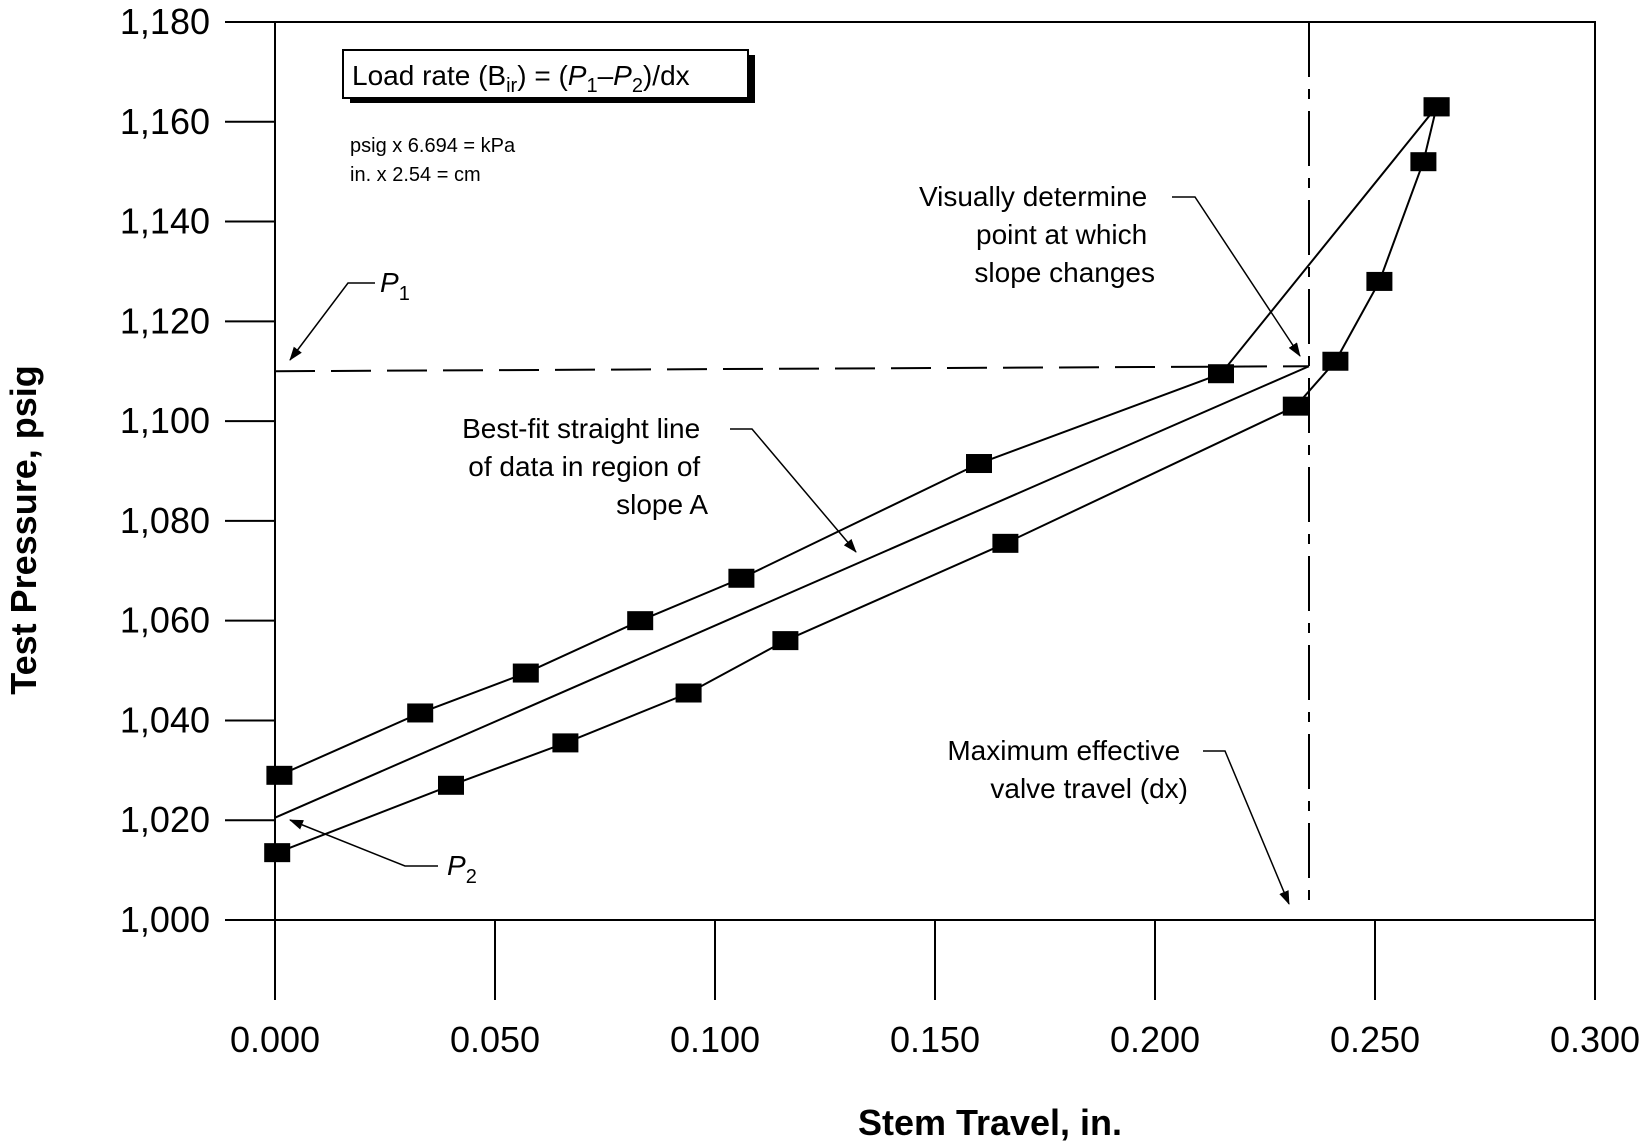  I want to click on slope-change-line-2: point at which, so click(1061, 234).